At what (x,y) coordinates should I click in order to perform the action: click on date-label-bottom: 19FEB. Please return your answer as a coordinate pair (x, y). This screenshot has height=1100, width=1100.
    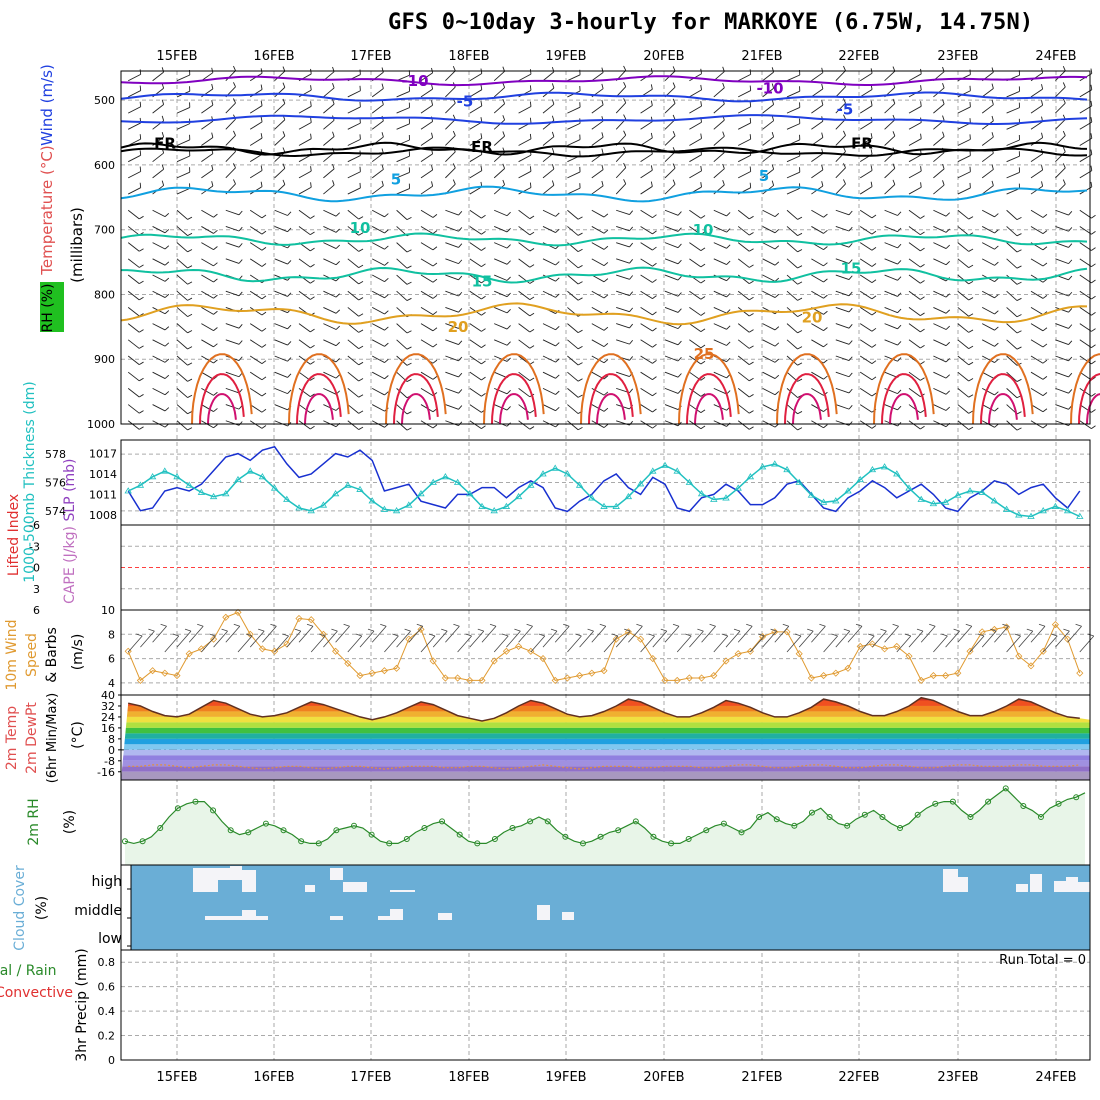
    Looking at the image, I should click on (565, 1077).